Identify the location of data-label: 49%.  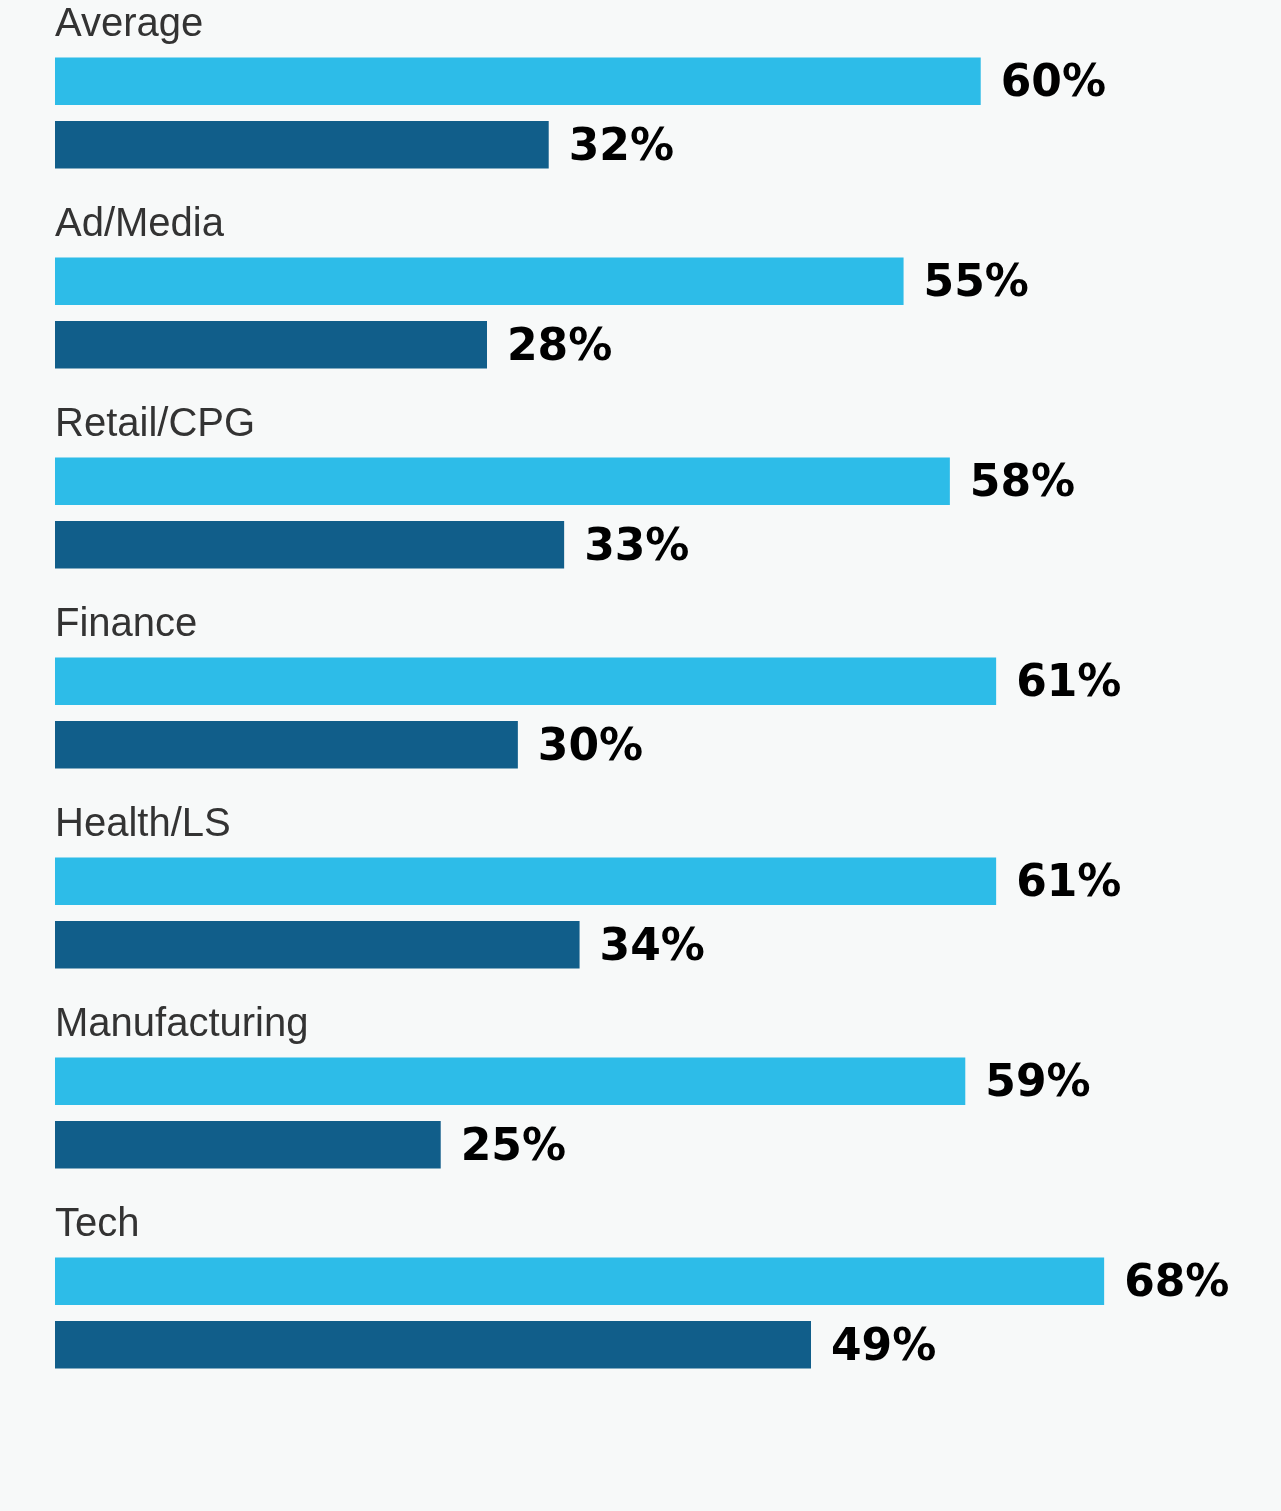
(884, 1344).